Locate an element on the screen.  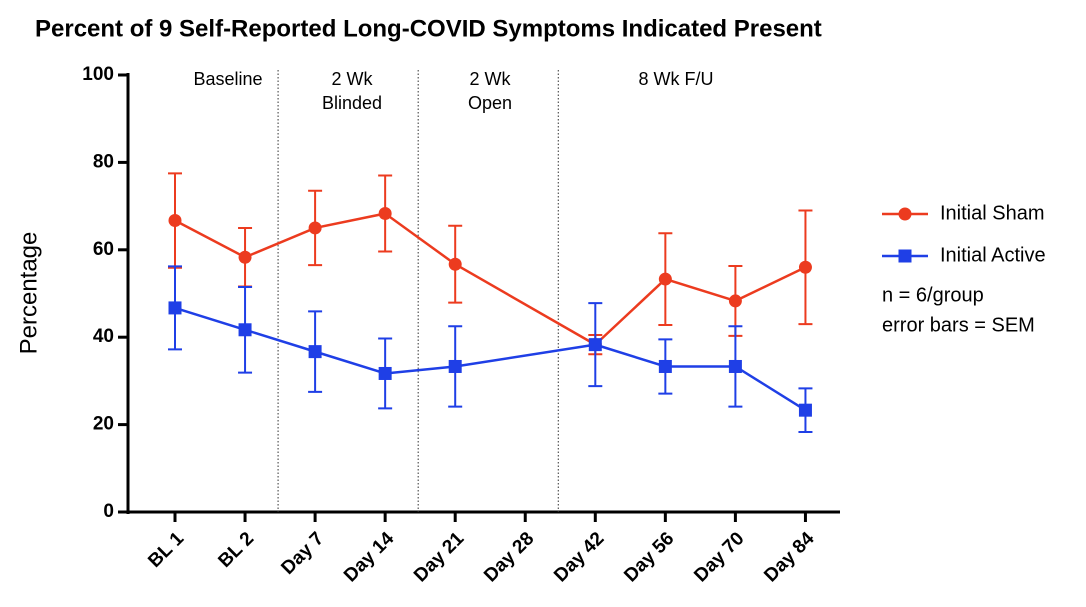
y-tick-label: 100 is located at coordinates (98, 74).